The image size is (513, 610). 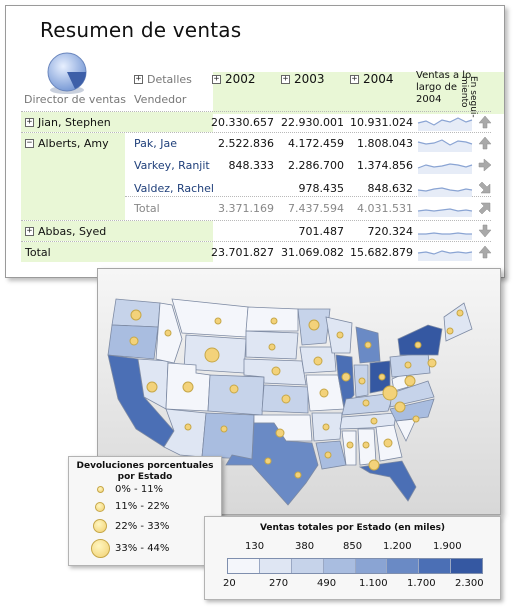 What do you see at coordinates (138, 79) in the screenshot?
I see `expand-details-icon: +` at bounding box center [138, 79].